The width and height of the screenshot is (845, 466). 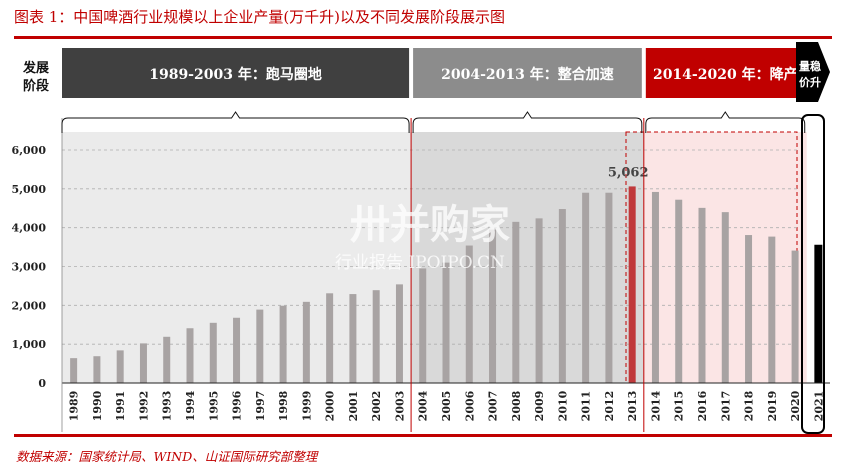 I want to click on bar-2015, so click(x=679, y=291).